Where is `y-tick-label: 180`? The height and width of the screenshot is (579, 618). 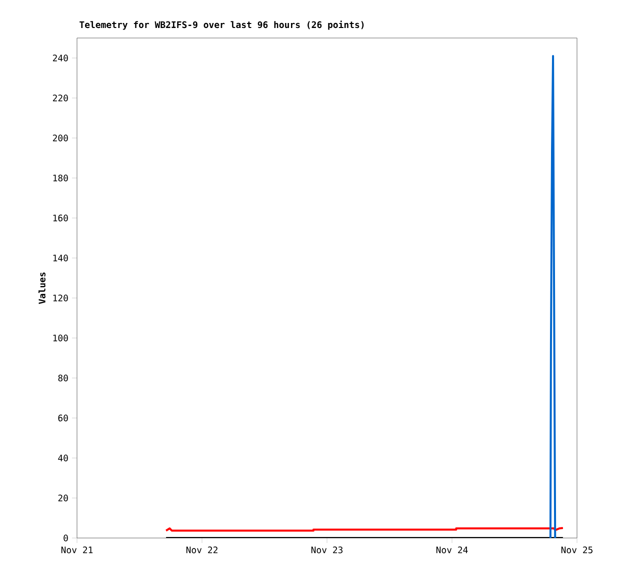 y-tick-label: 180 is located at coordinates (60, 178).